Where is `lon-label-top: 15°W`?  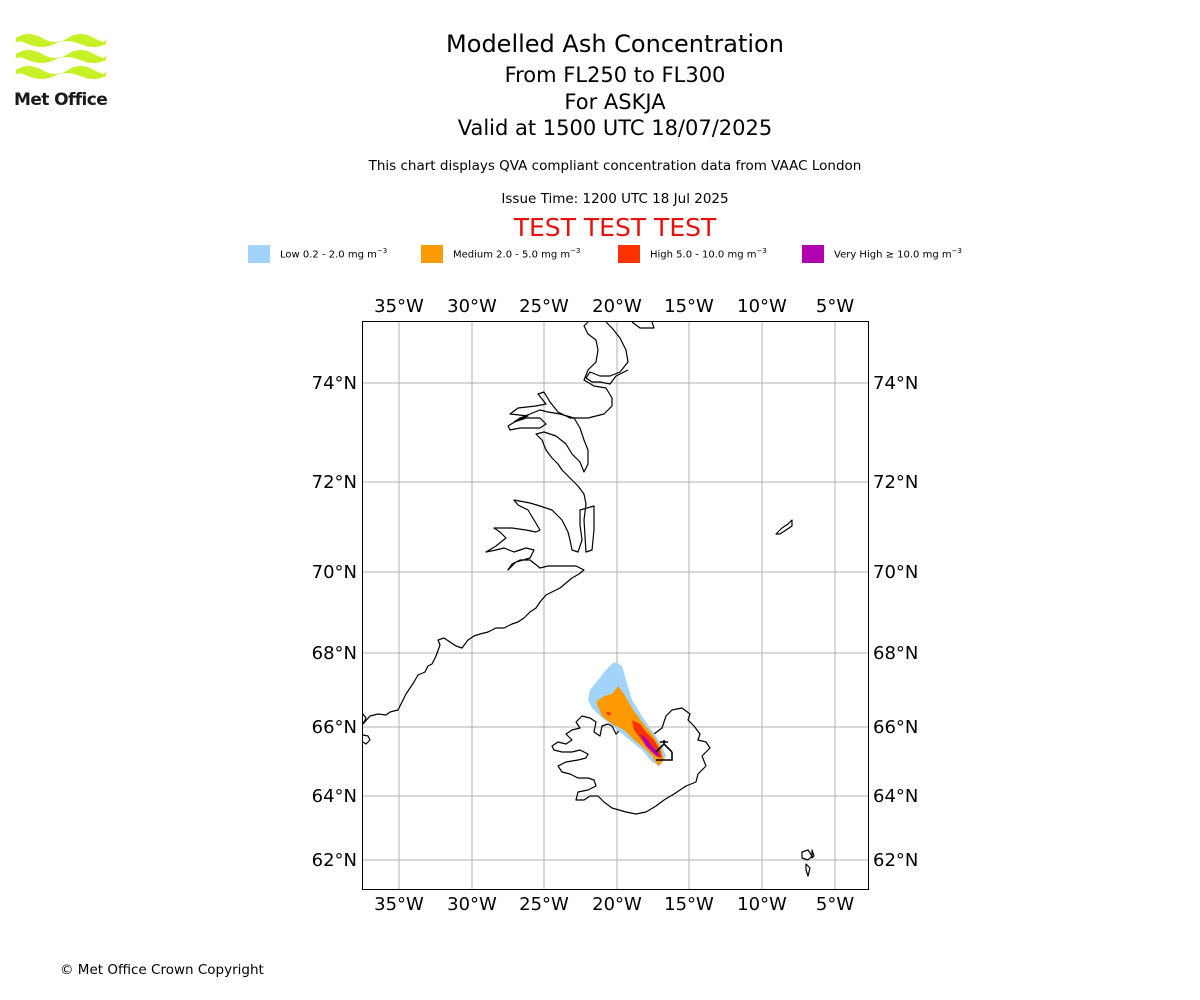 lon-label-top: 15°W is located at coordinates (689, 306).